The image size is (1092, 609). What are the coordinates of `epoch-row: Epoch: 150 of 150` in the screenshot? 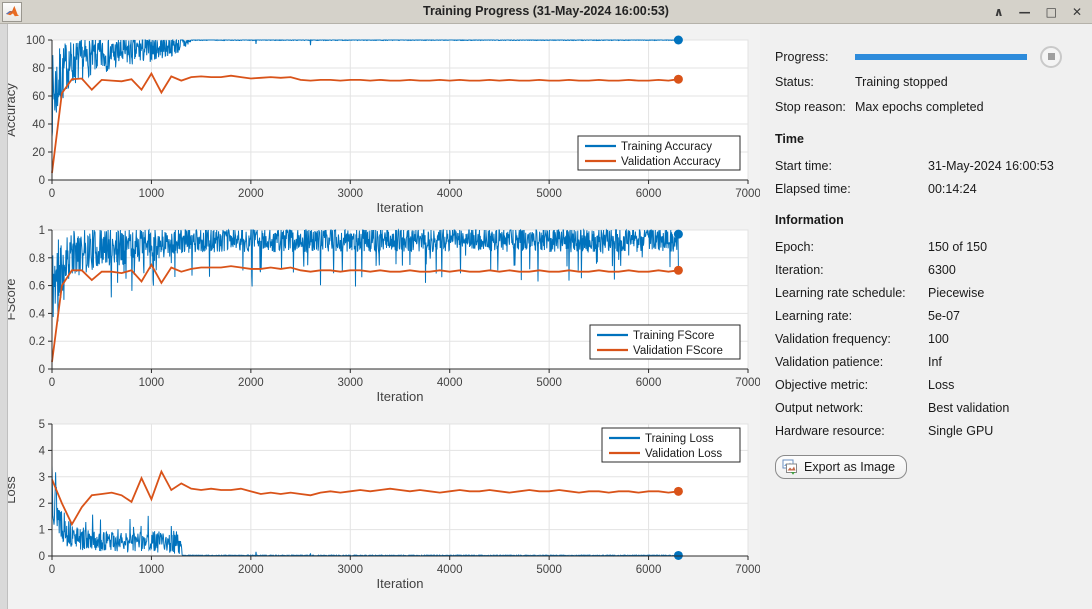 It's located at (928, 246).